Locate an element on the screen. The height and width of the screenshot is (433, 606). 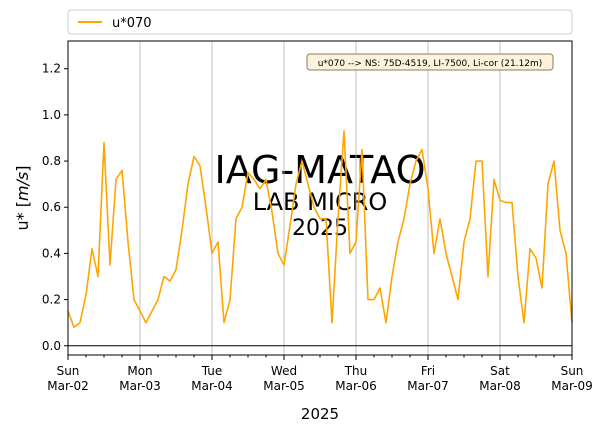
x-tick-day: Mon is located at coordinates (139, 371).